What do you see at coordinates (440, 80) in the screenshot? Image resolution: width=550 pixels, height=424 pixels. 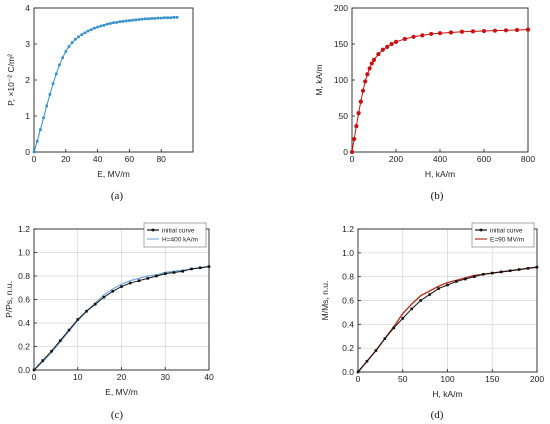 I see `plot-frame` at bounding box center [440, 80].